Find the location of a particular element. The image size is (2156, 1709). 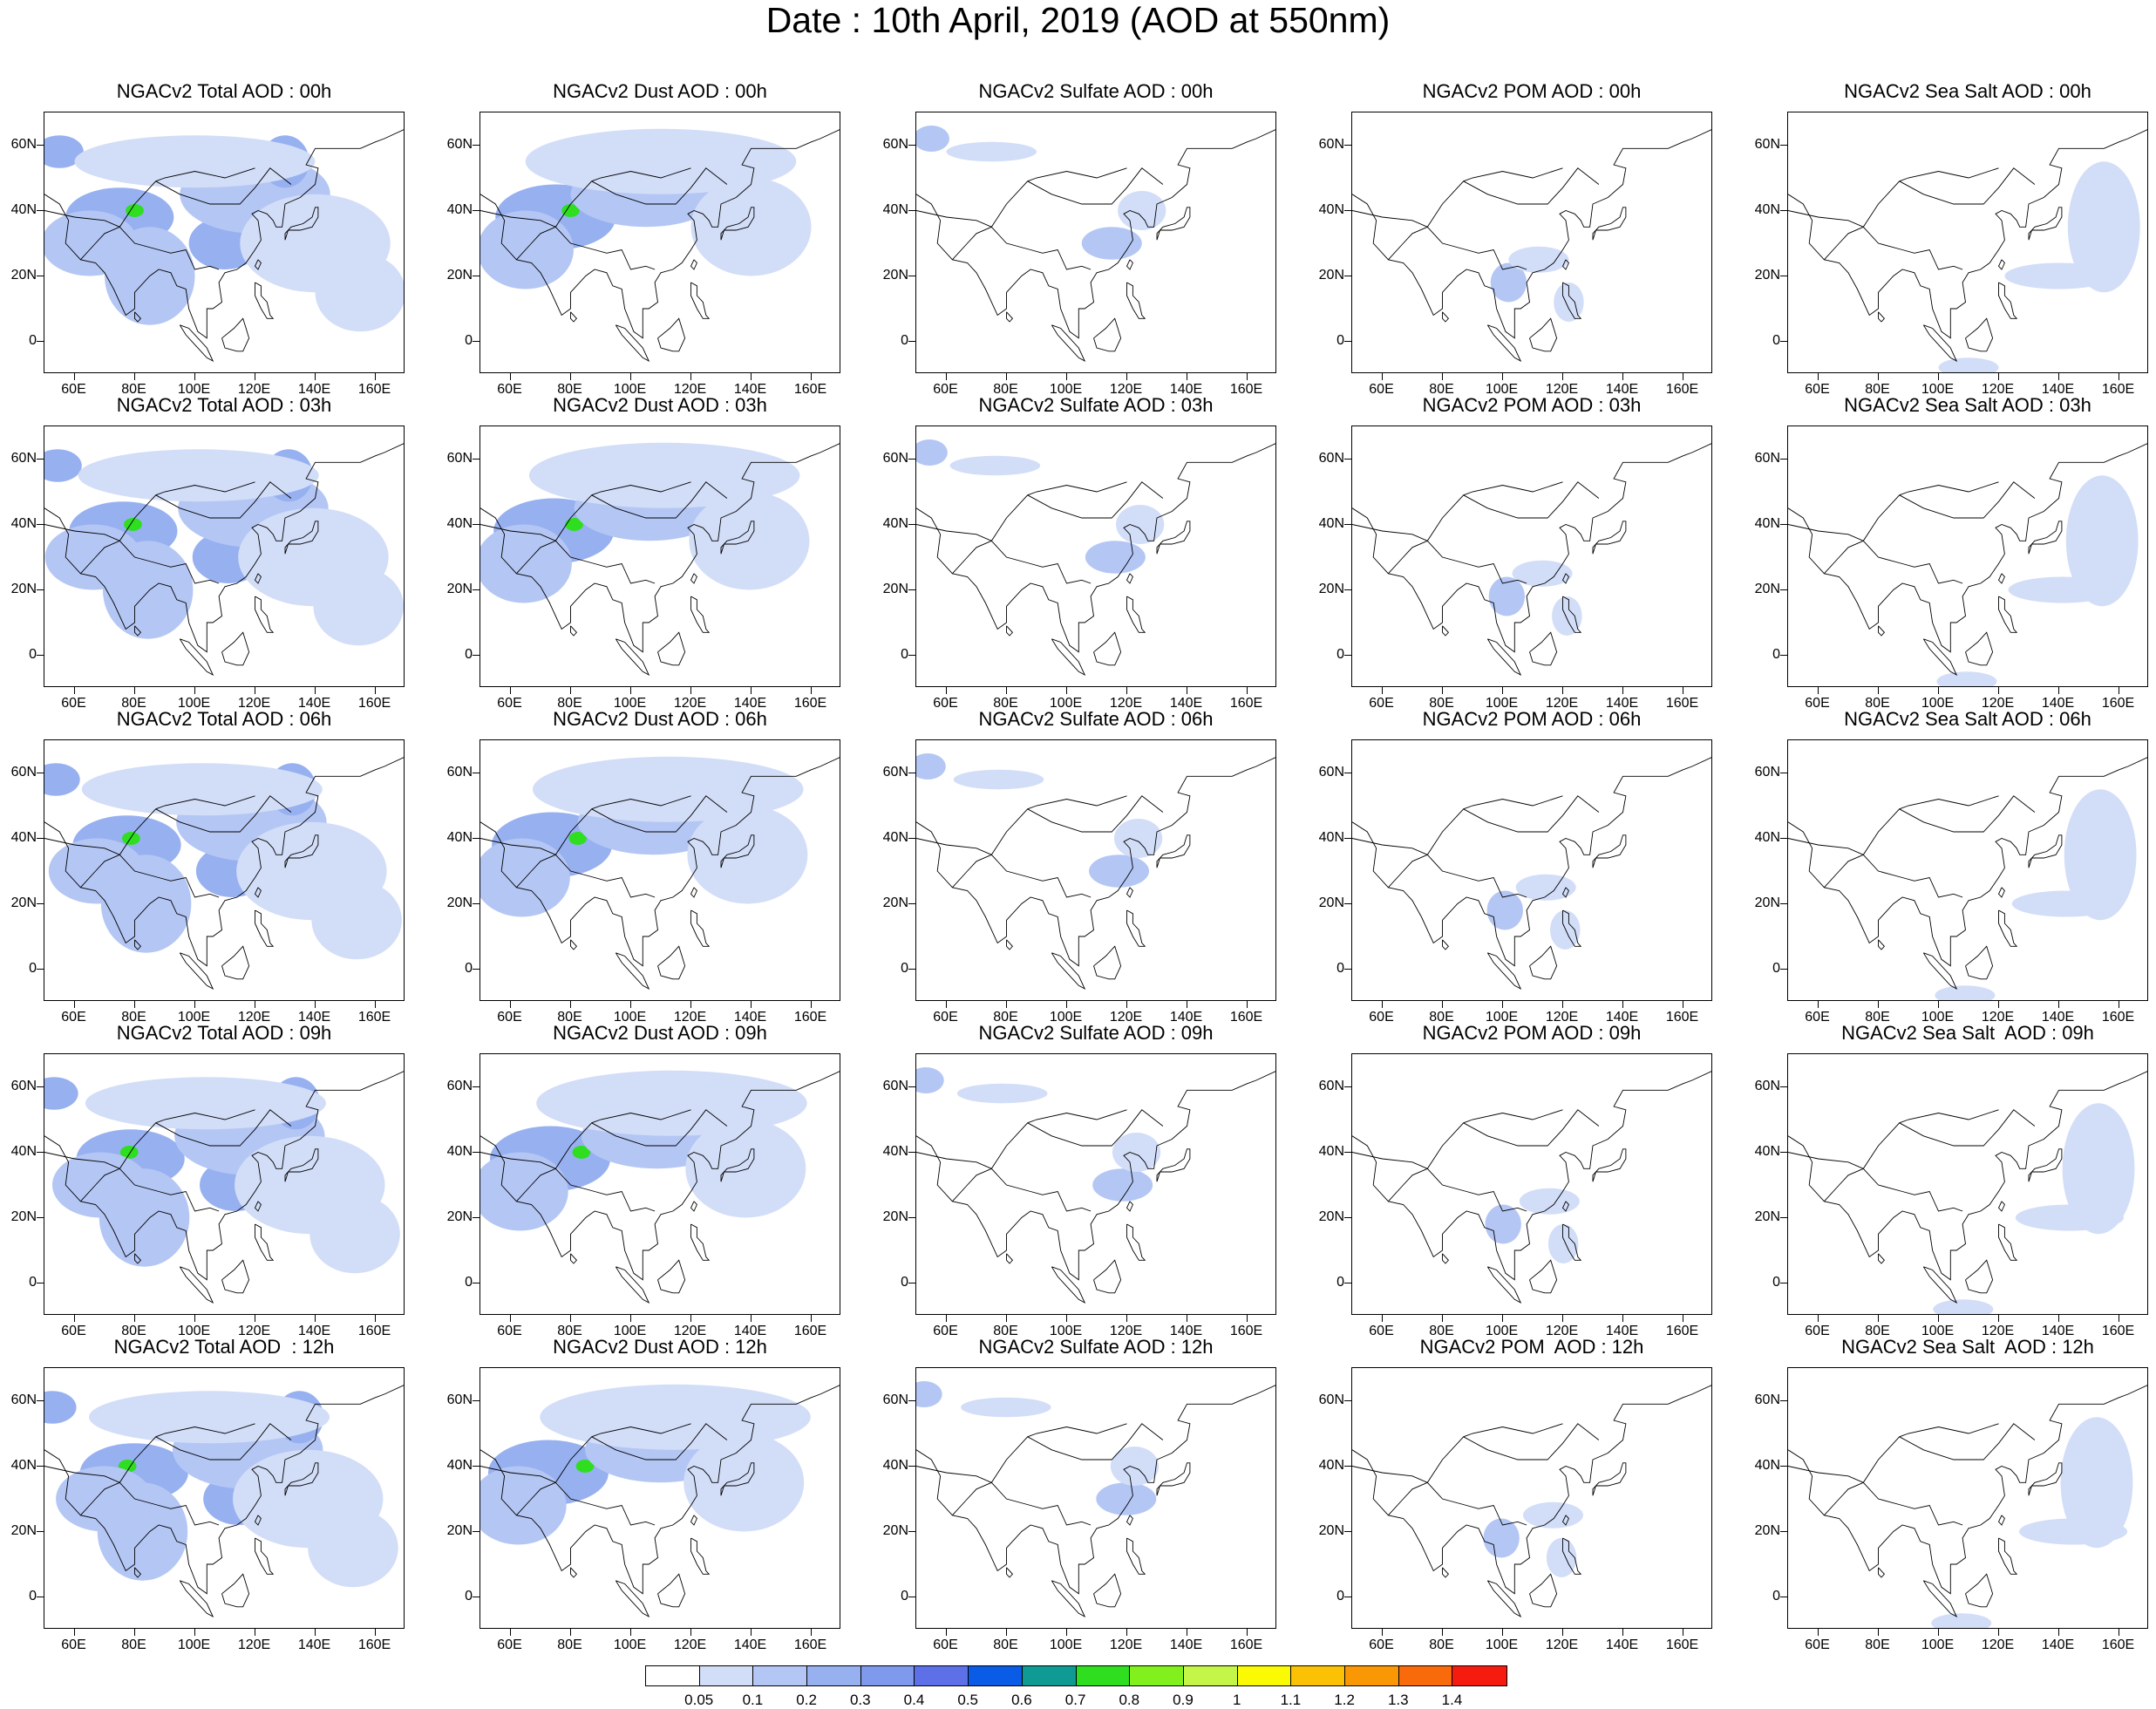

colorbar-label: 0.3 is located at coordinates (860, 1700).